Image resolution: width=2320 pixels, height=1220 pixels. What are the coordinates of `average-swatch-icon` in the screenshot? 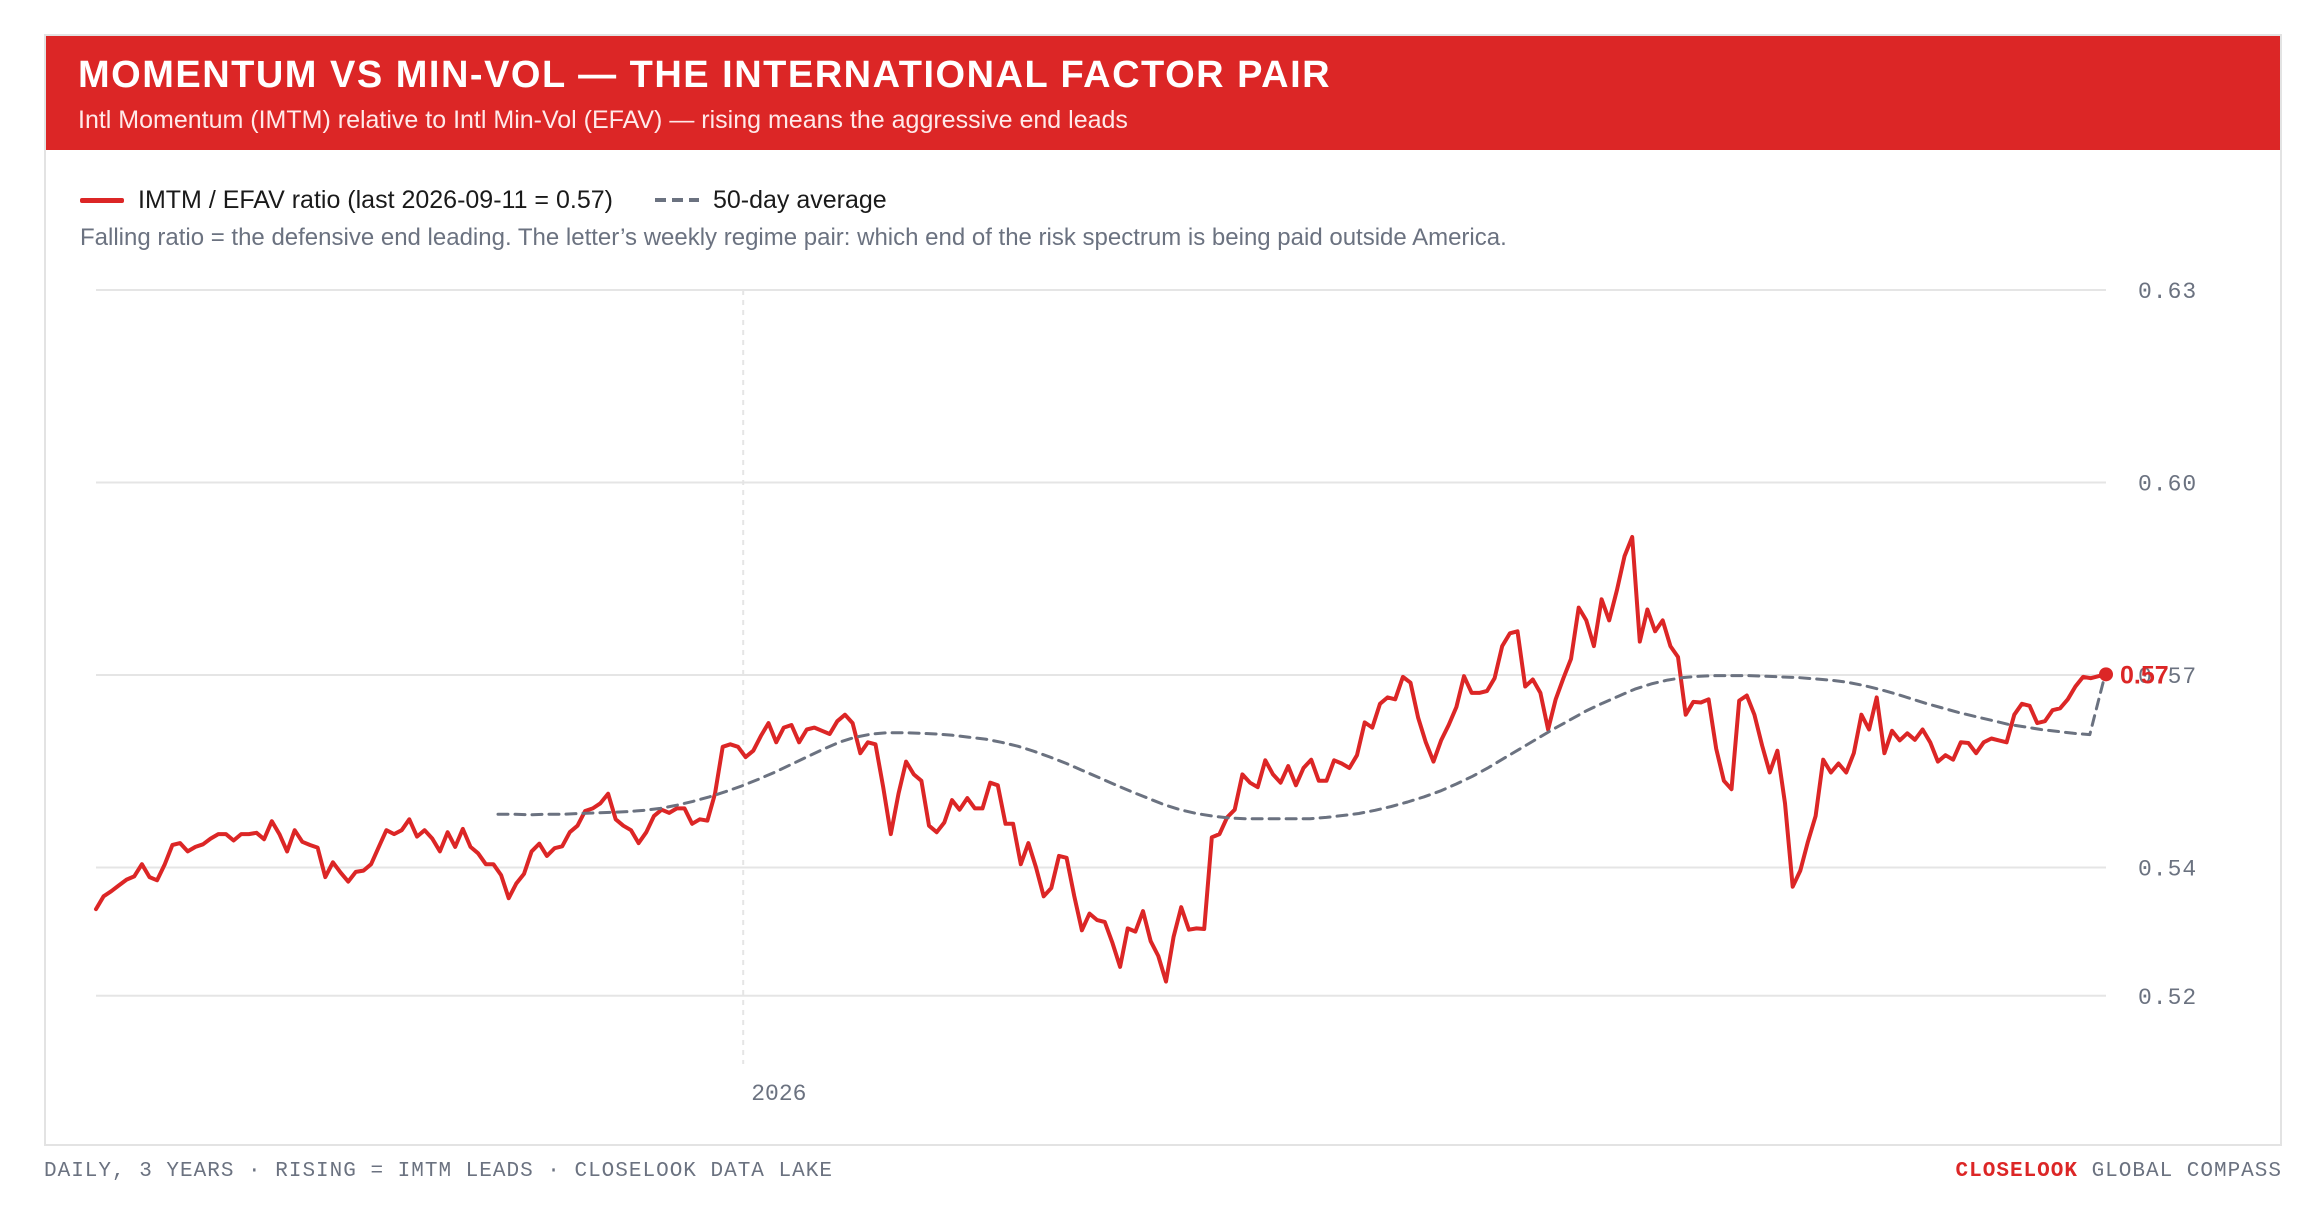 It's located at (676, 200).